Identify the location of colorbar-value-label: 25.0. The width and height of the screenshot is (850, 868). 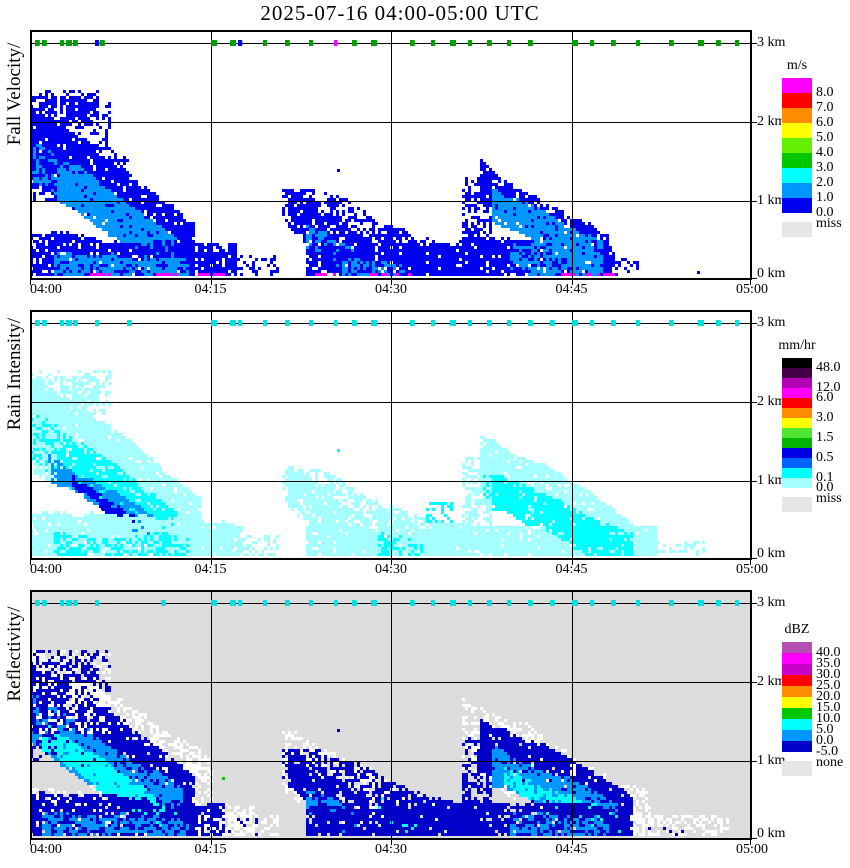
(828, 685).